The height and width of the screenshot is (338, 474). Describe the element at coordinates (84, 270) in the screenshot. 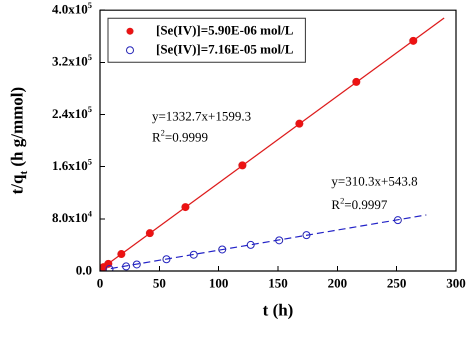

I see `y-tick-label: 0.0` at that location.